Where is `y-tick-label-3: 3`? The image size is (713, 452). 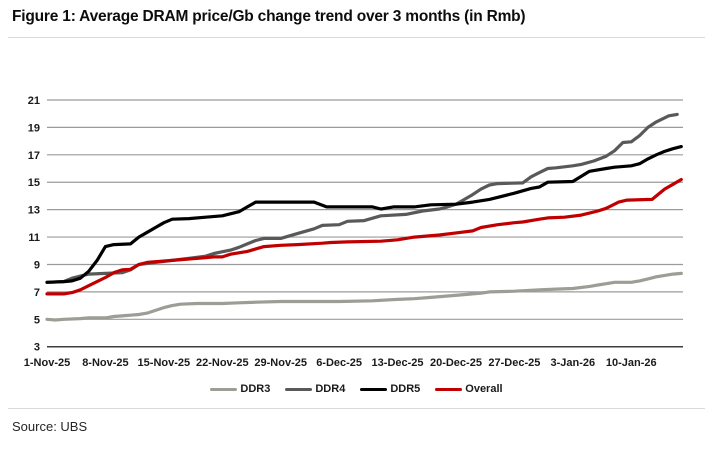
y-tick-label-3: 3 is located at coordinates (37, 348).